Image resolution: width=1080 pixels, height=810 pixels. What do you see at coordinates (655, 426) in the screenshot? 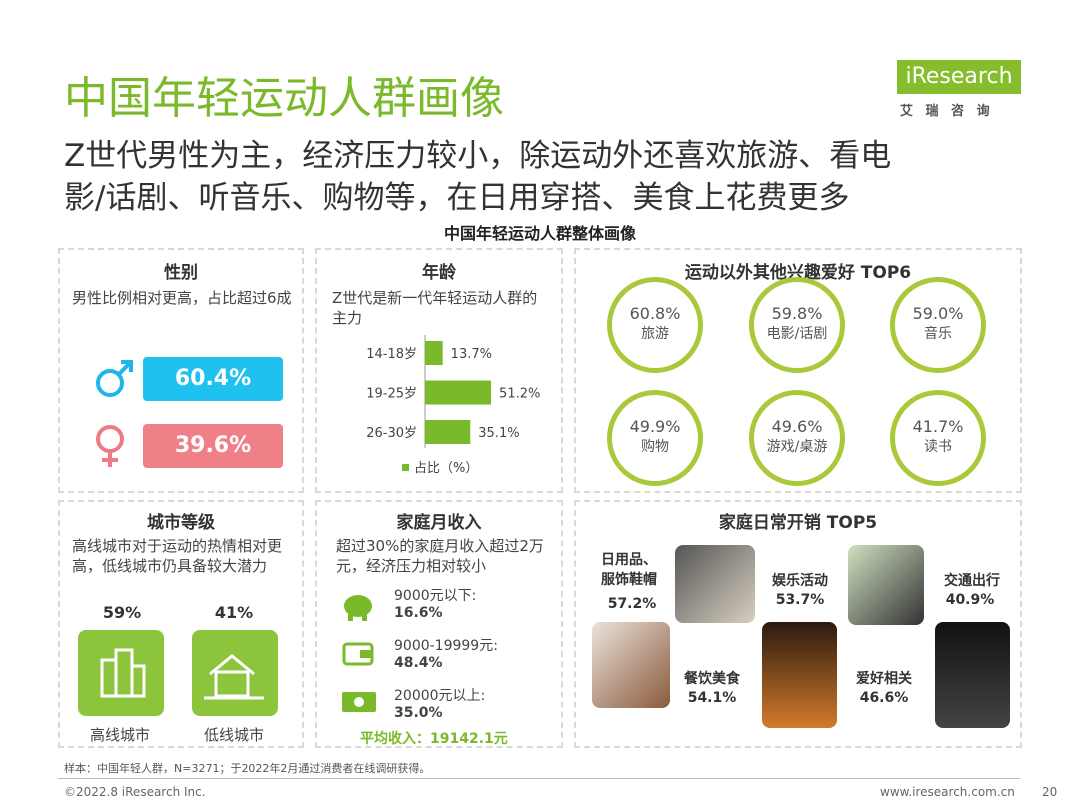
I see `interest-value: 49.9%` at bounding box center [655, 426].